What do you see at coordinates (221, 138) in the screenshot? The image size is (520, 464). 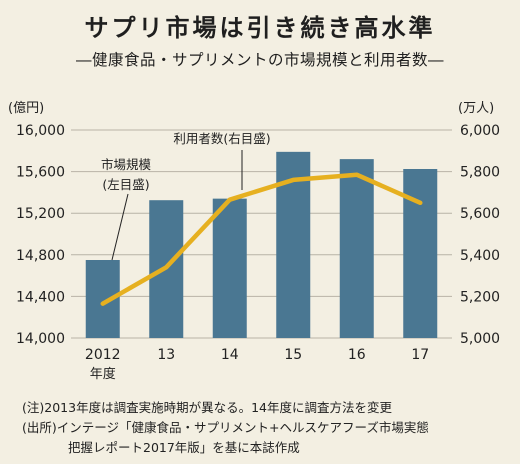 I see `line-series-label: 利用者数(右目盛)` at bounding box center [221, 138].